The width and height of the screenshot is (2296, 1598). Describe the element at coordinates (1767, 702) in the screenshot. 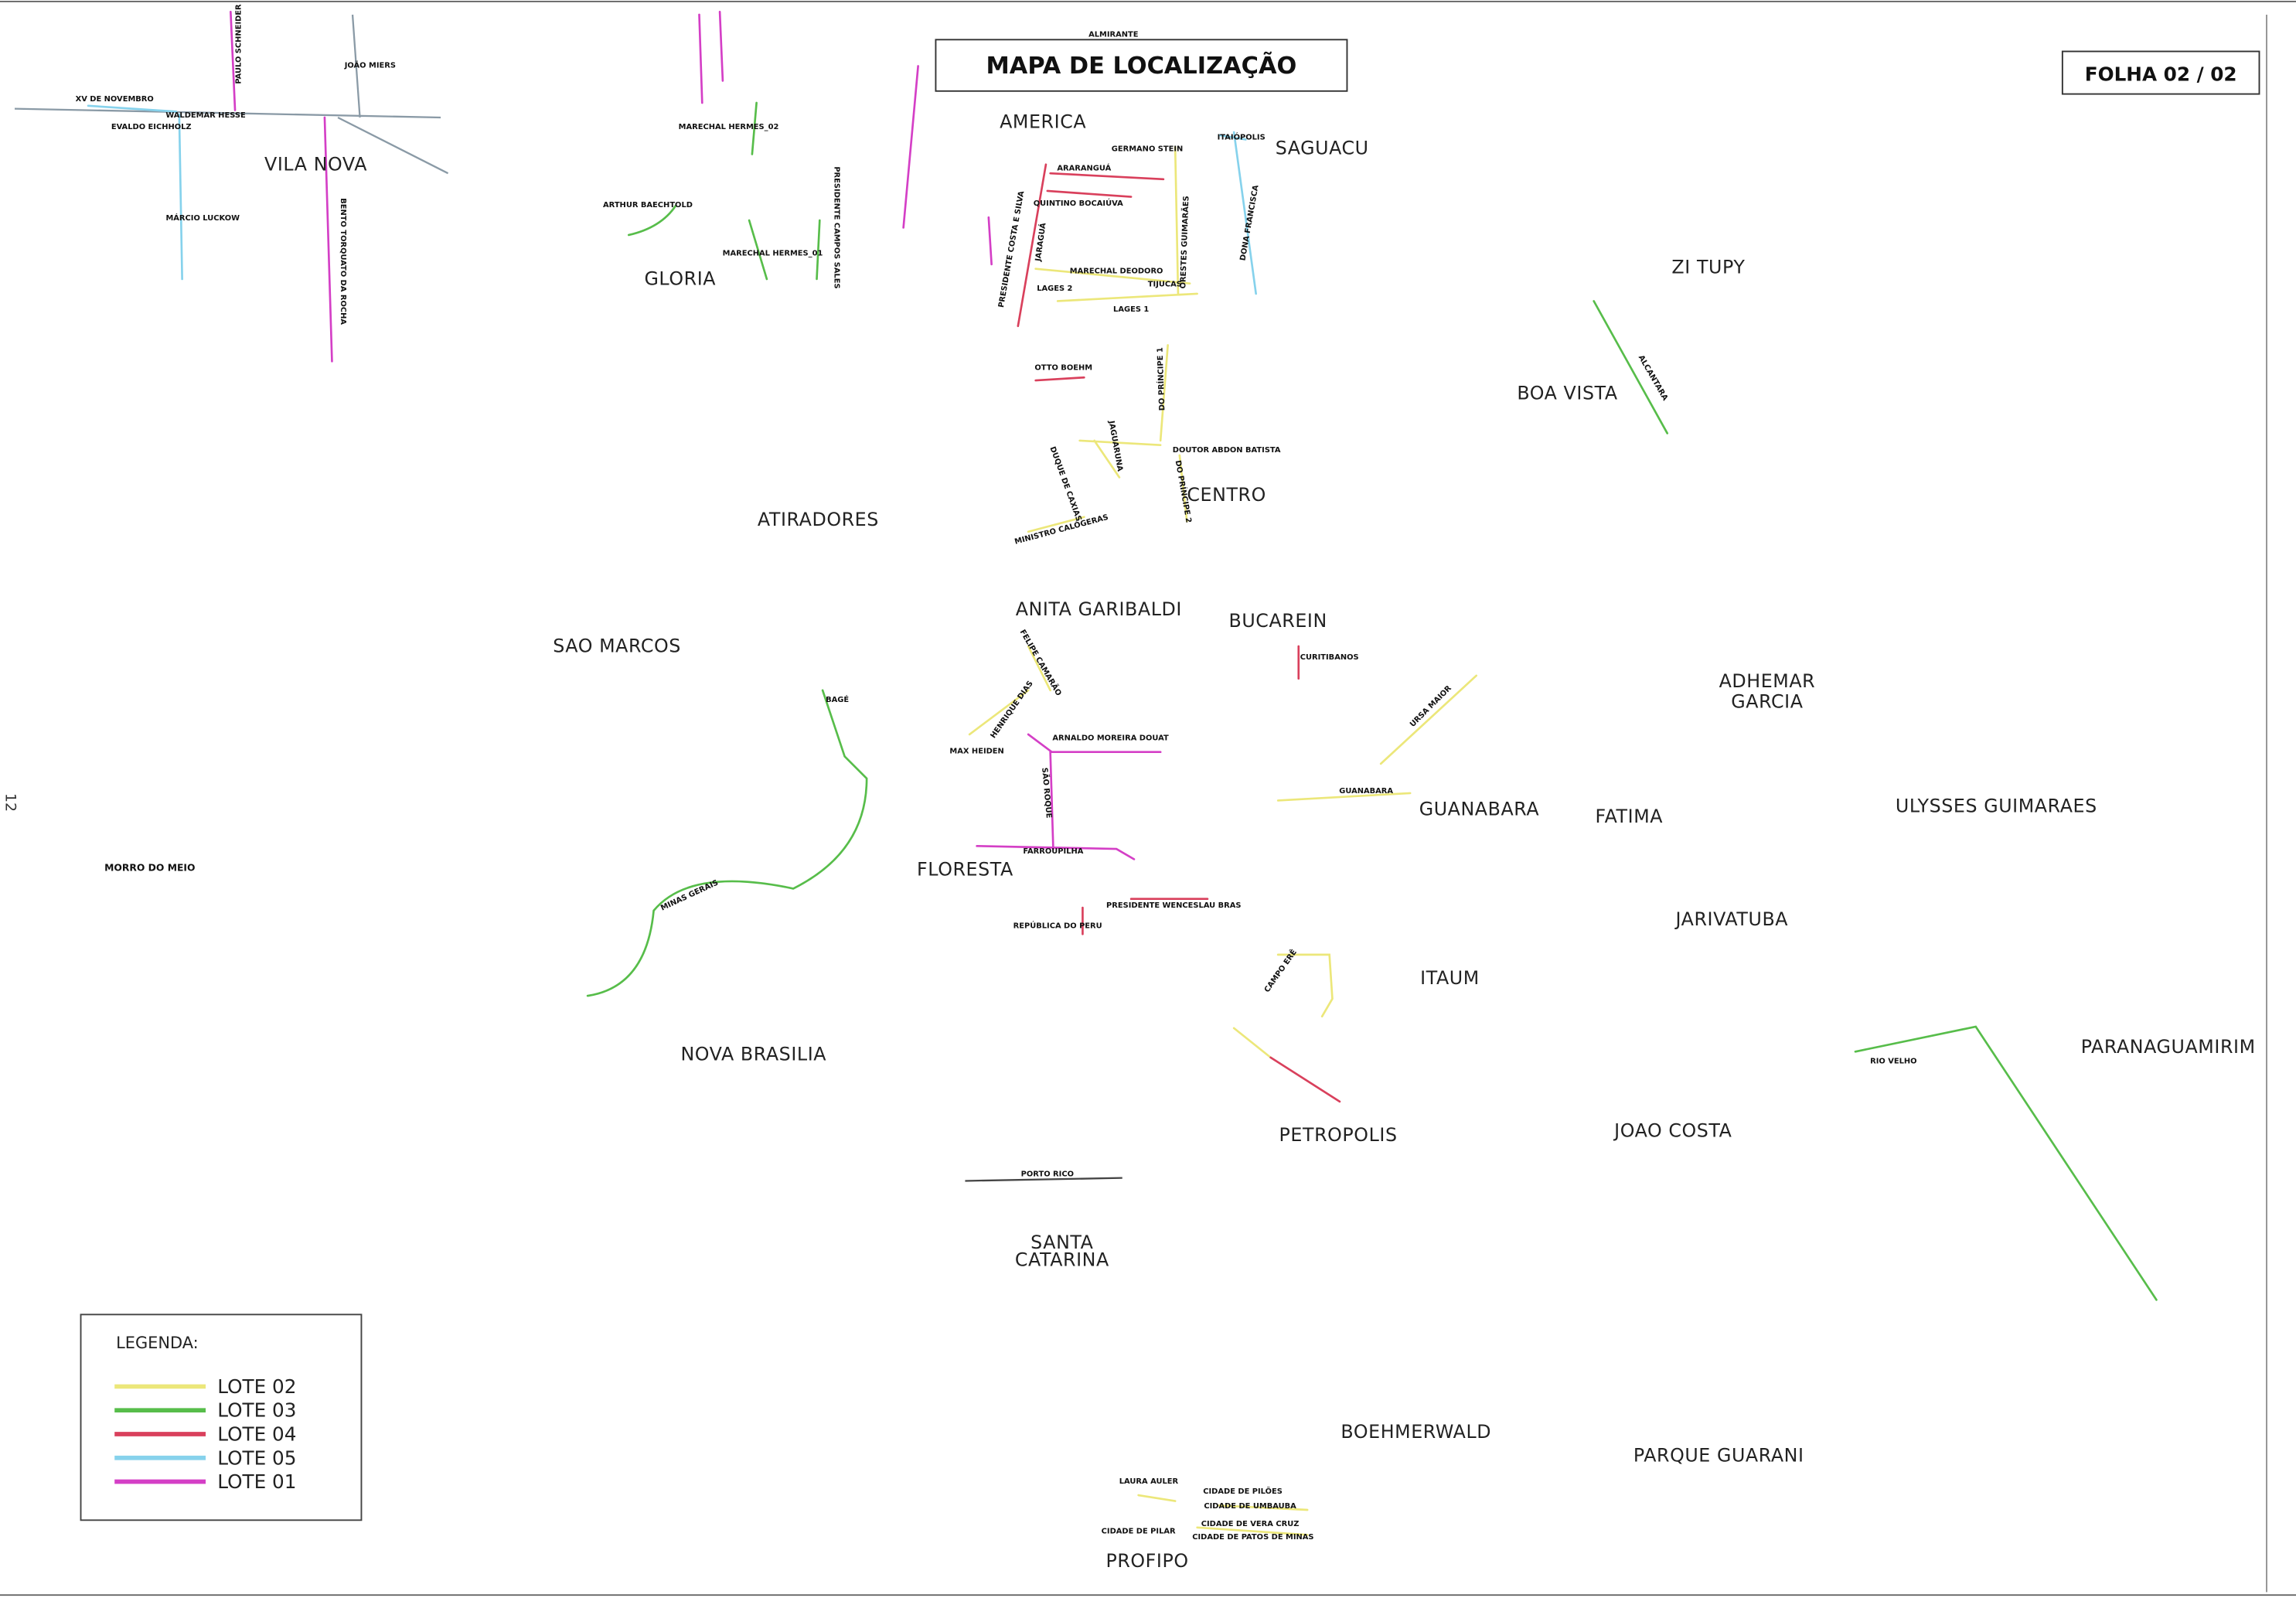

I see `neighborhood: GARCIA` at that location.